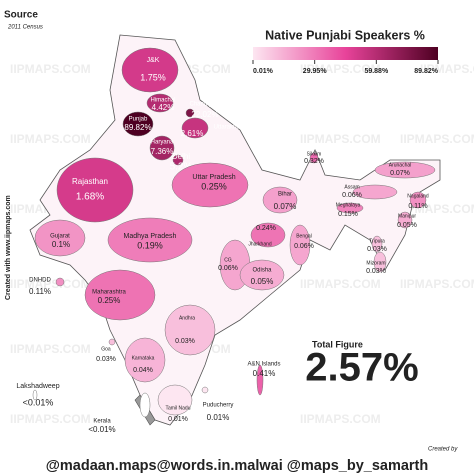 This screenshot has height=474, width=474. What do you see at coordinates (137, 127) in the screenshot?
I see `region-value: 89.82%` at bounding box center [137, 127].